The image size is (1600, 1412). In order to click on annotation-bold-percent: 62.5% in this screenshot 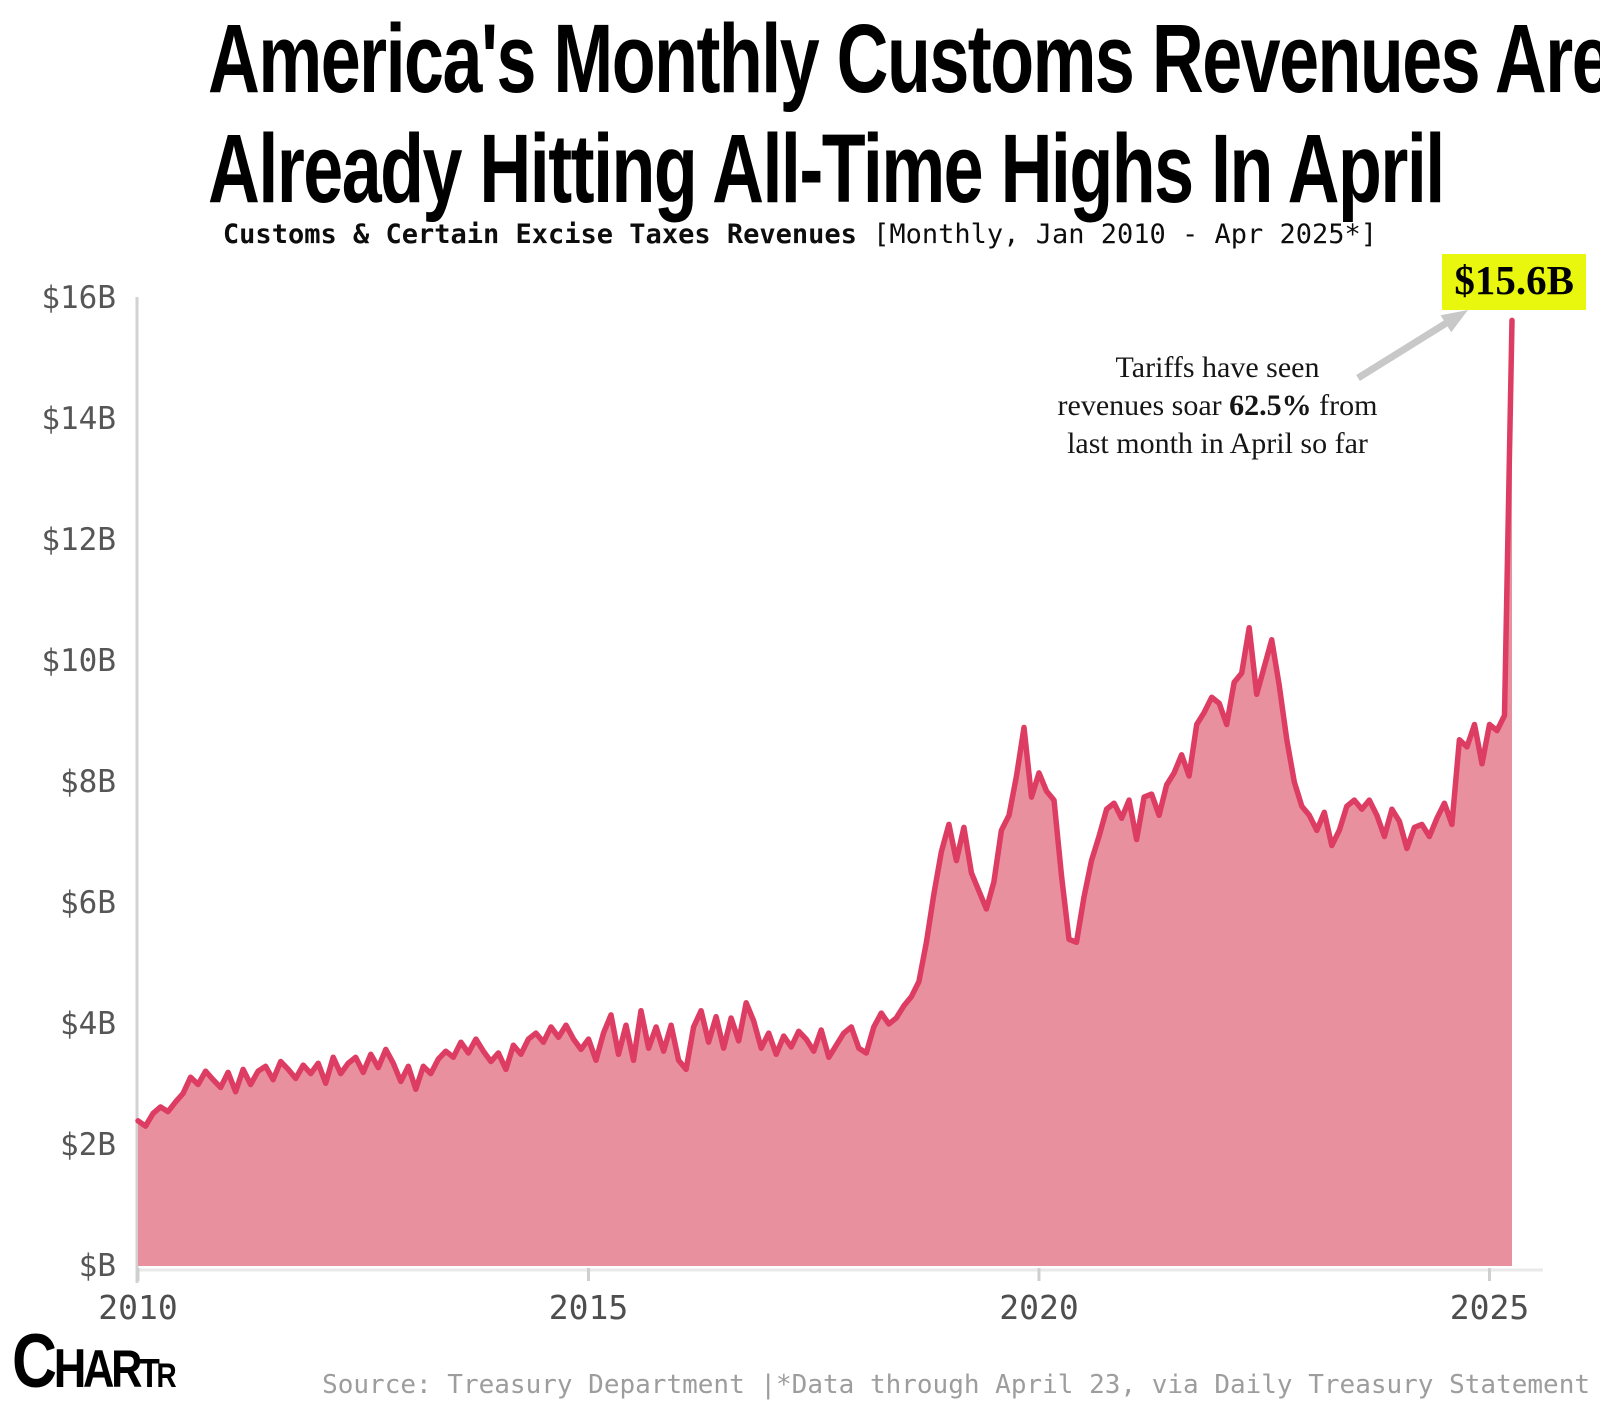, I will do `click(1270, 405)`.